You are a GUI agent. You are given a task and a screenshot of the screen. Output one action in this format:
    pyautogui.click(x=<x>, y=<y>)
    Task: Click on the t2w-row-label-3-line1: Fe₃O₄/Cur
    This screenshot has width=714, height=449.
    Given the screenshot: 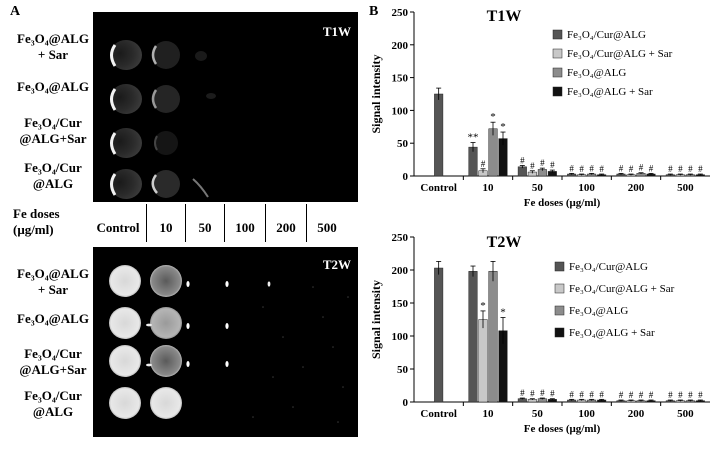 What is the action you would take?
    pyautogui.click(x=53, y=353)
    